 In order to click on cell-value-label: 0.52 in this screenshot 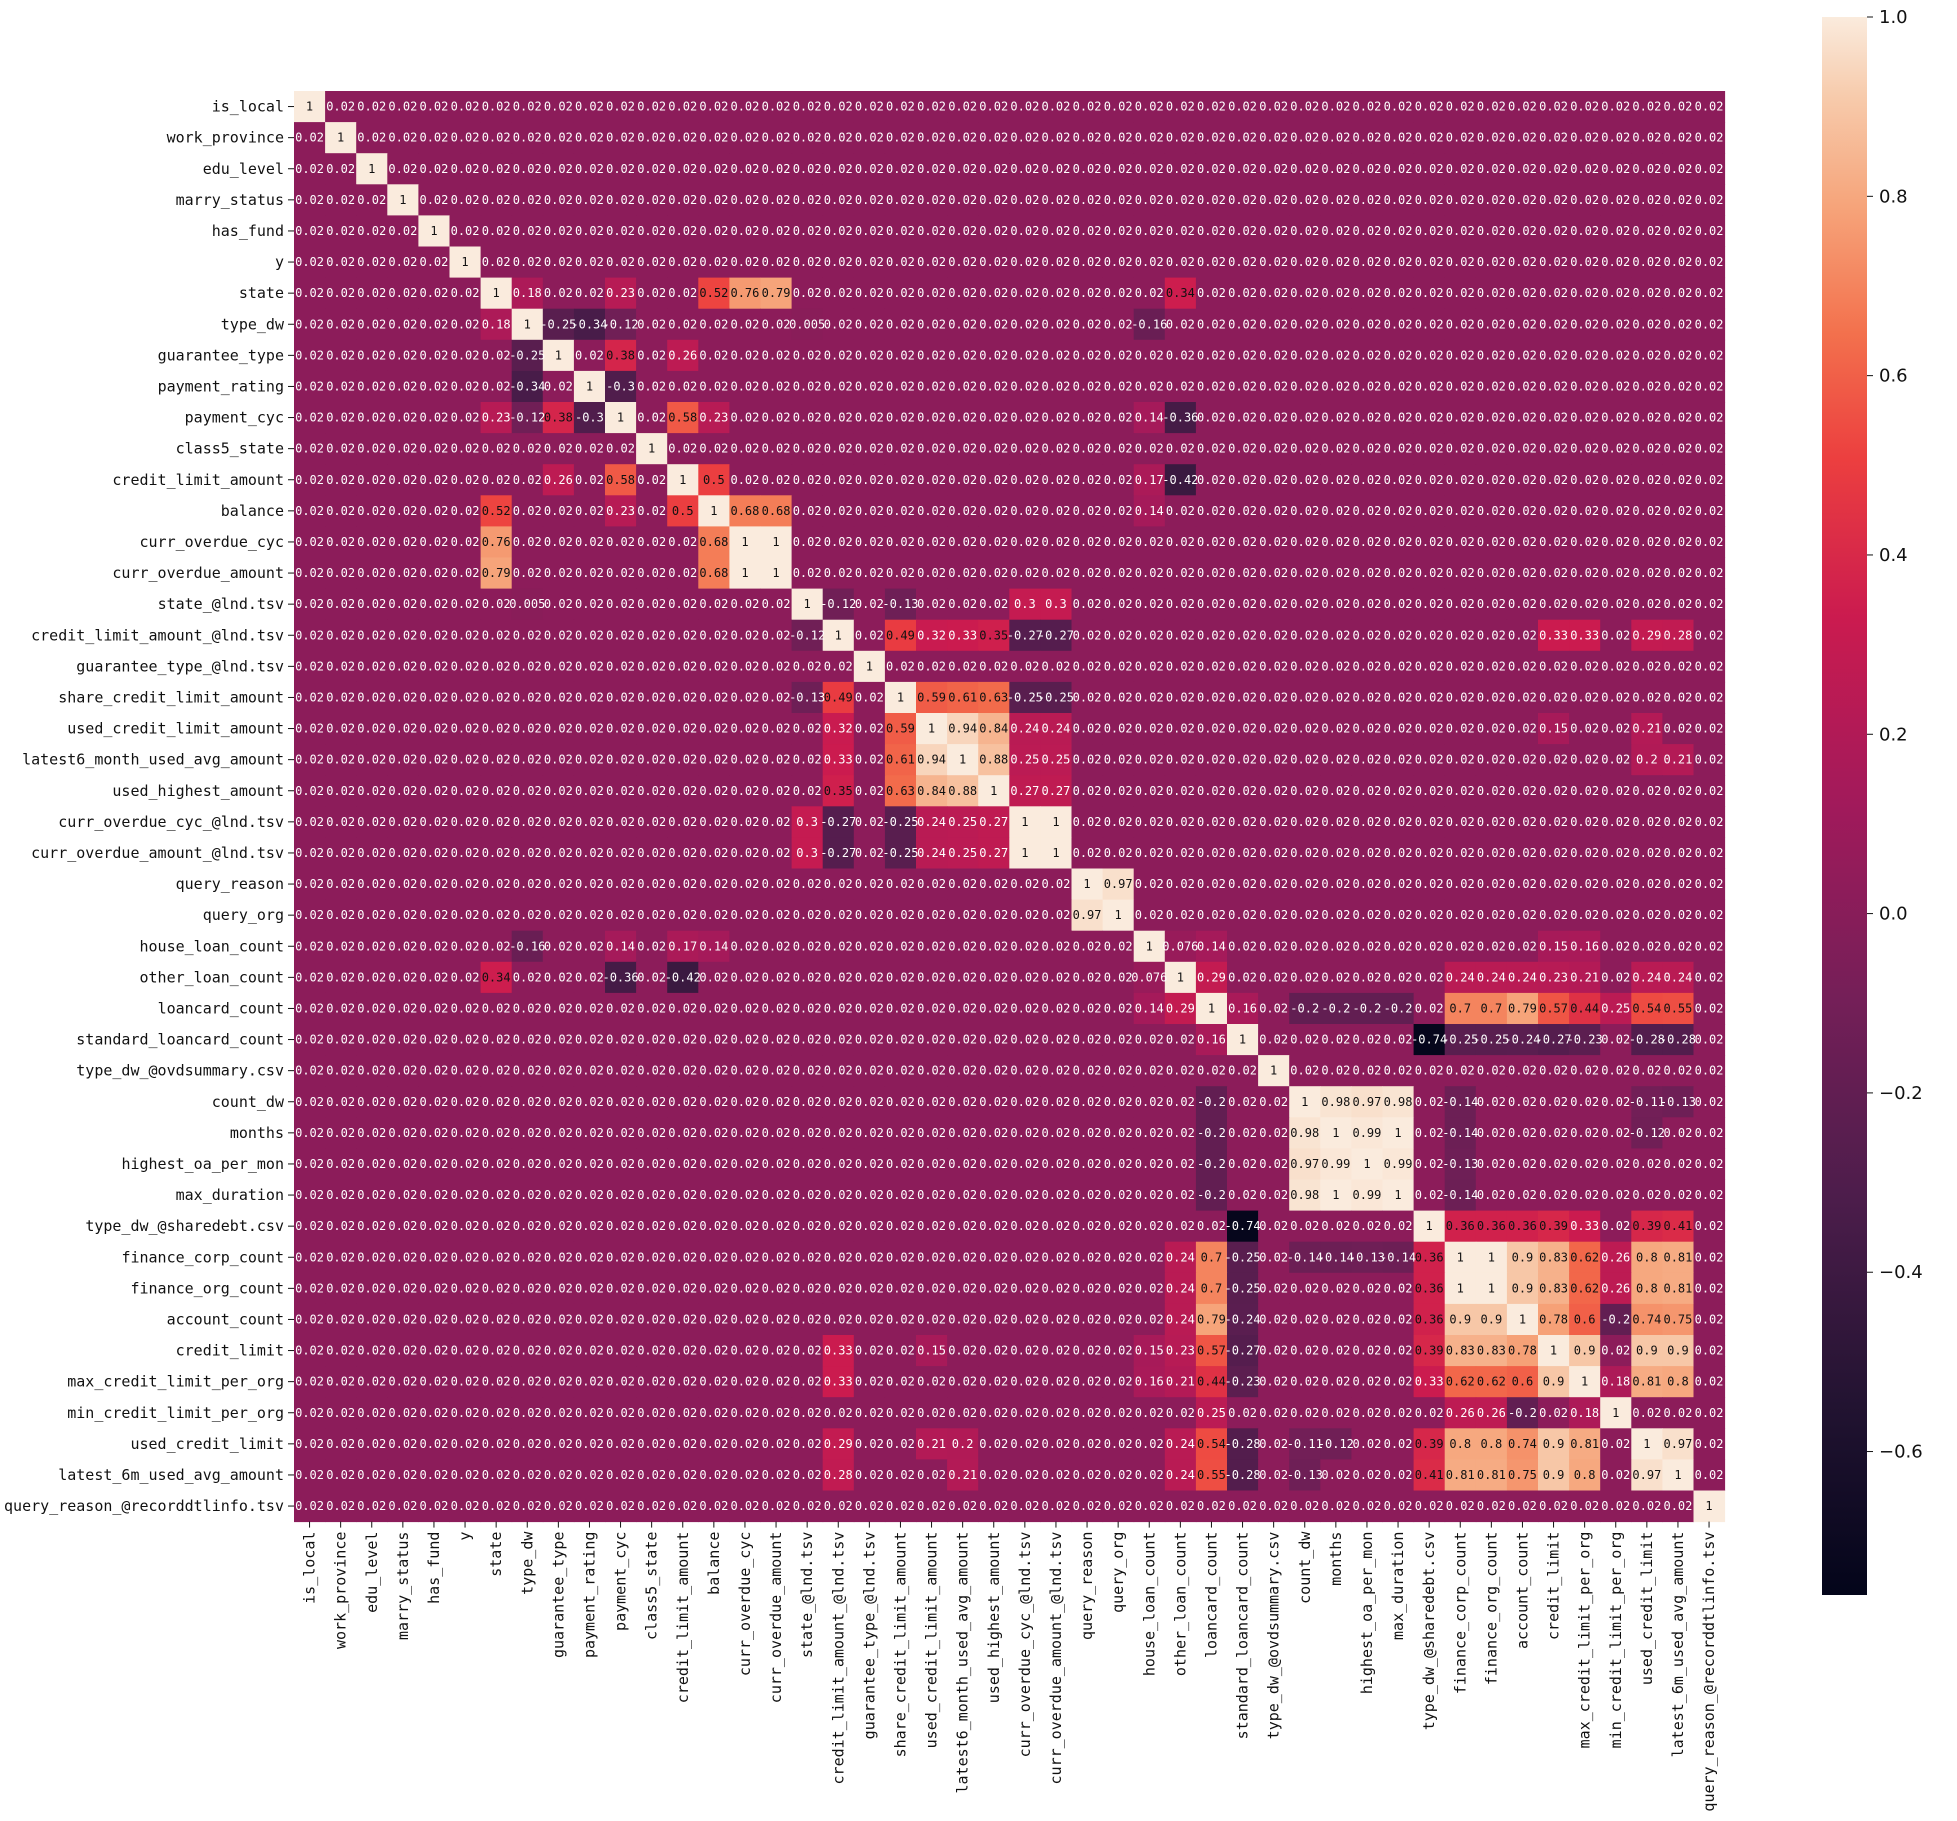, I will do `click(713, 293)`.